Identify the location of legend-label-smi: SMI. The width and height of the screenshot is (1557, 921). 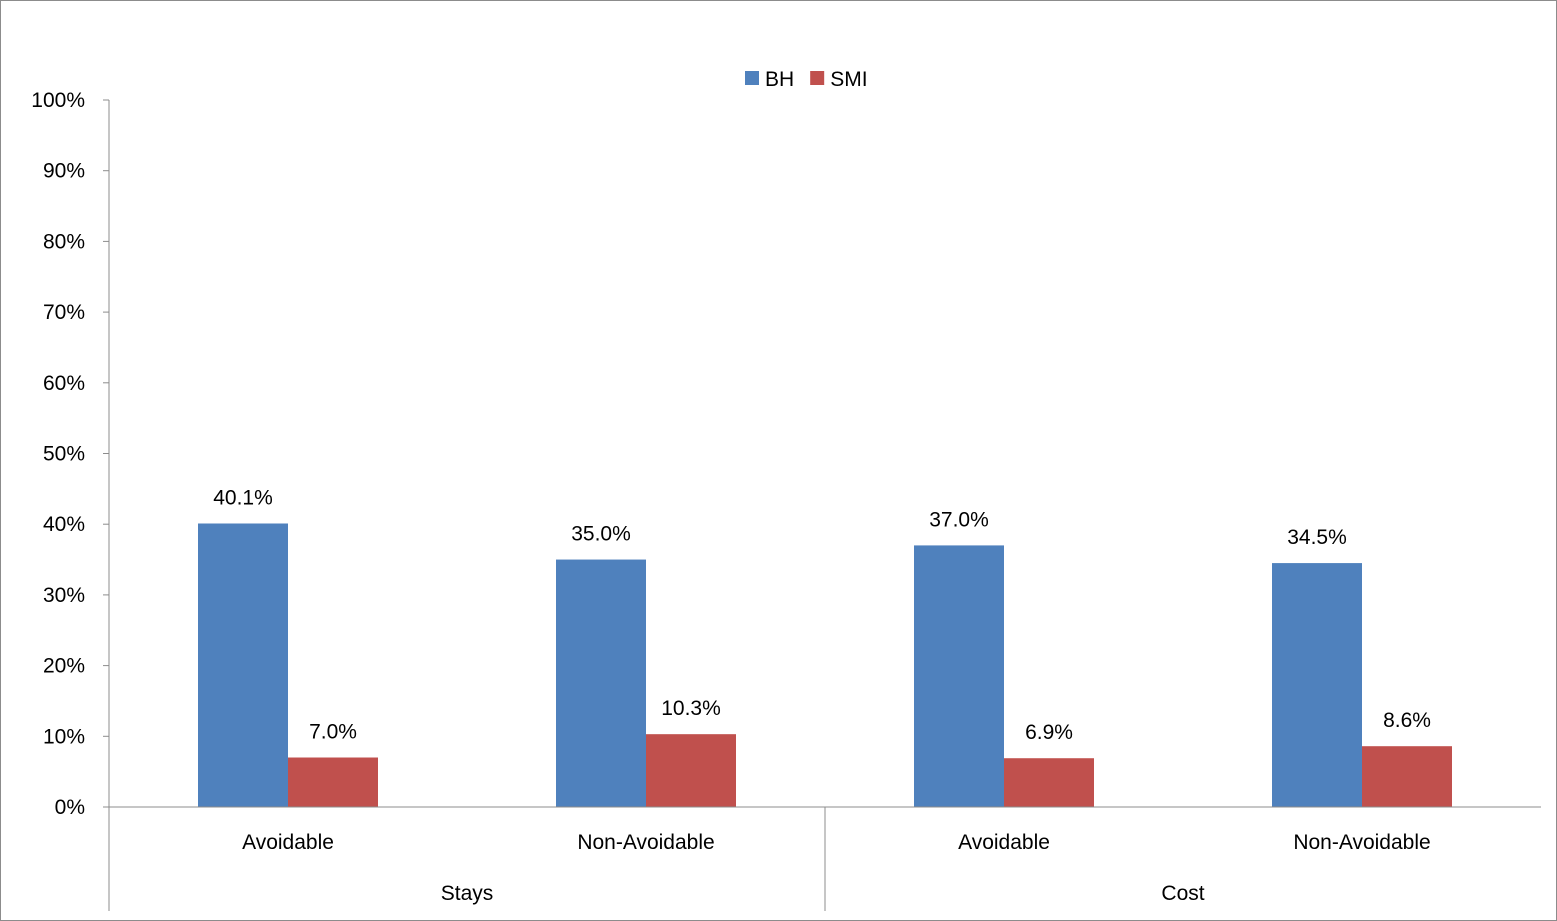
(848, 79).